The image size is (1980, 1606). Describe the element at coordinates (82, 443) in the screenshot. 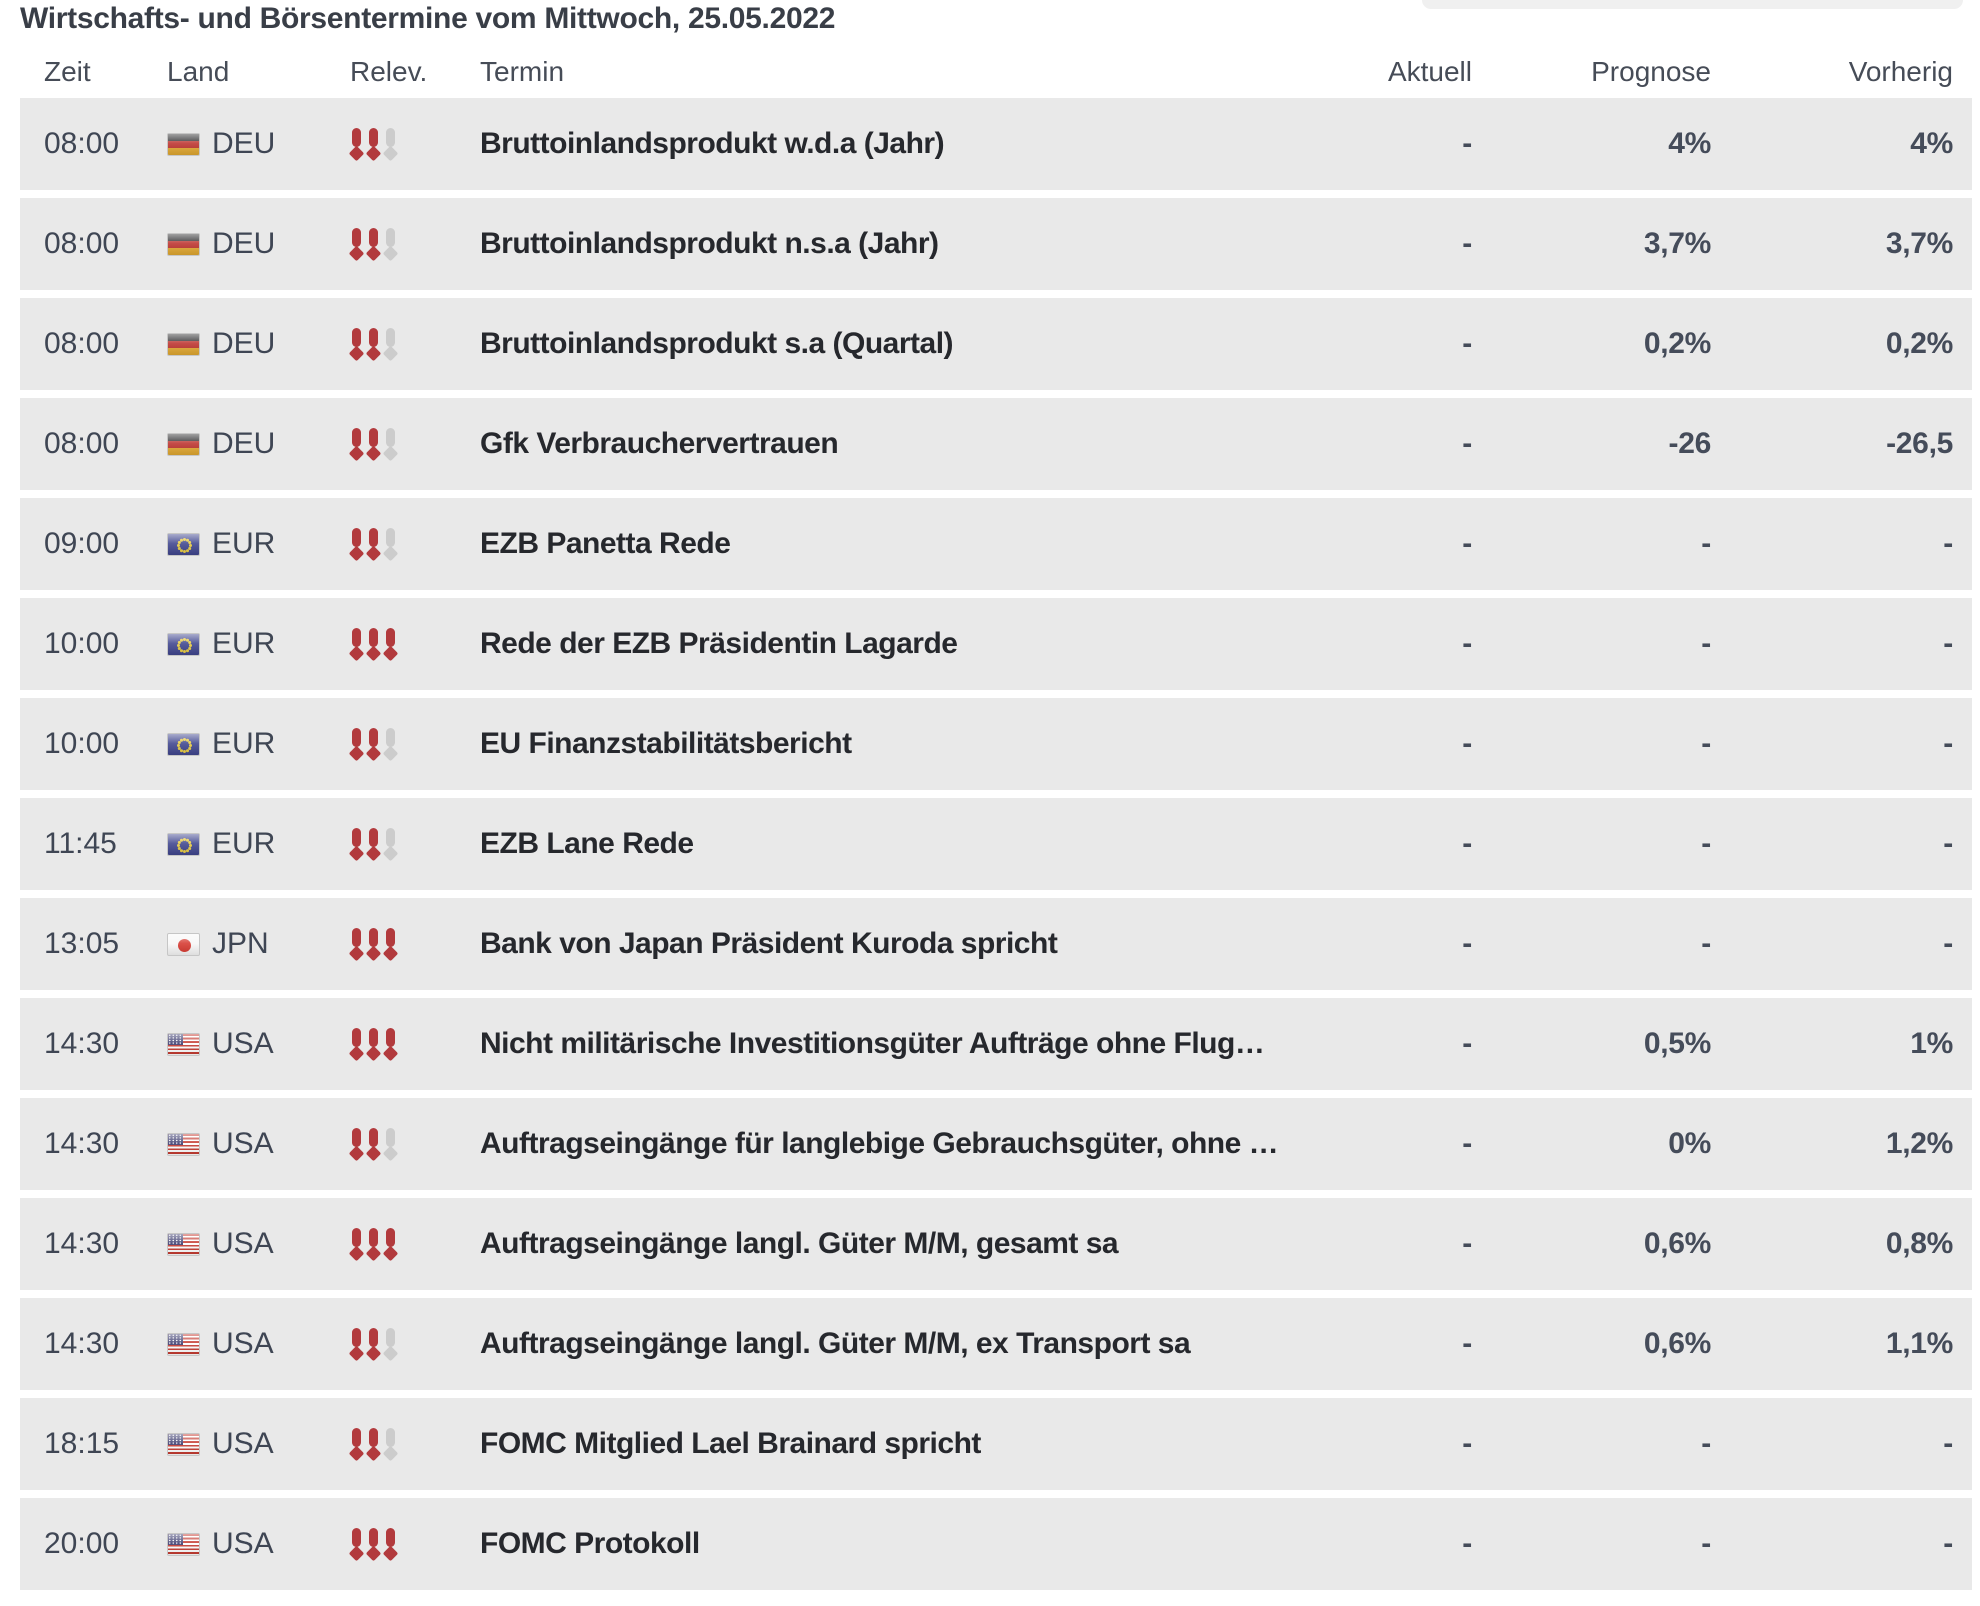

I see `event-time: 08:00` at that location.